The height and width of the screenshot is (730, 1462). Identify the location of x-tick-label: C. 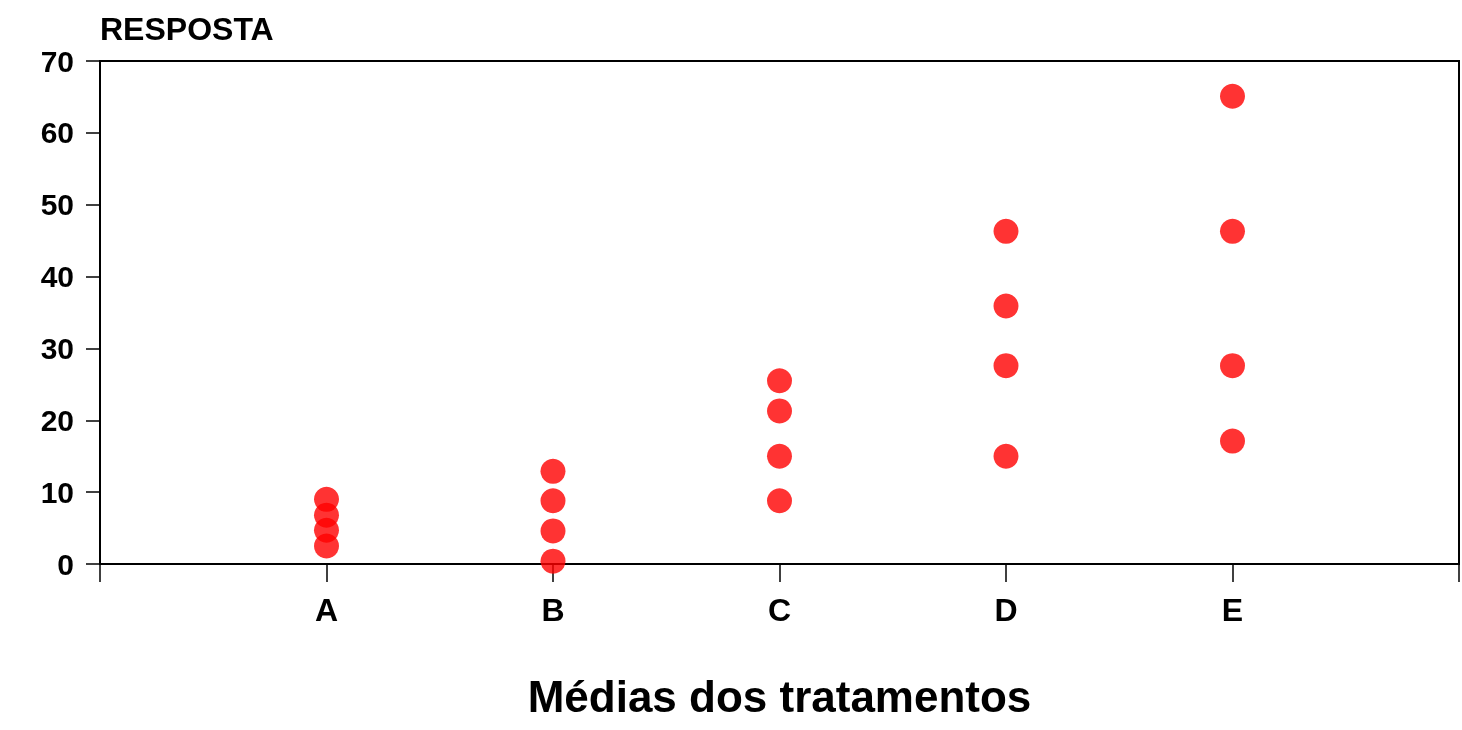
(779, 610).